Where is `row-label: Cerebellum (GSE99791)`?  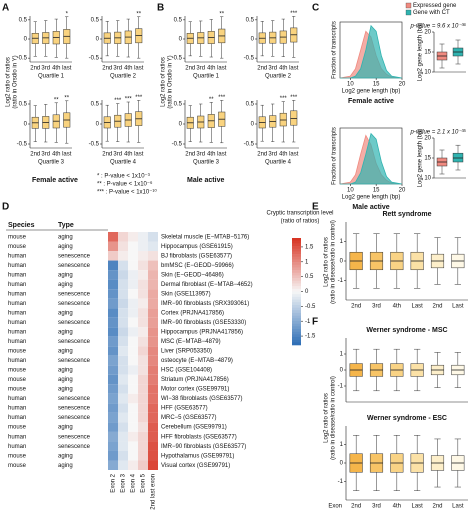
row-label: Cerebellum (GSE99791) is located at coordinates (194, 428).